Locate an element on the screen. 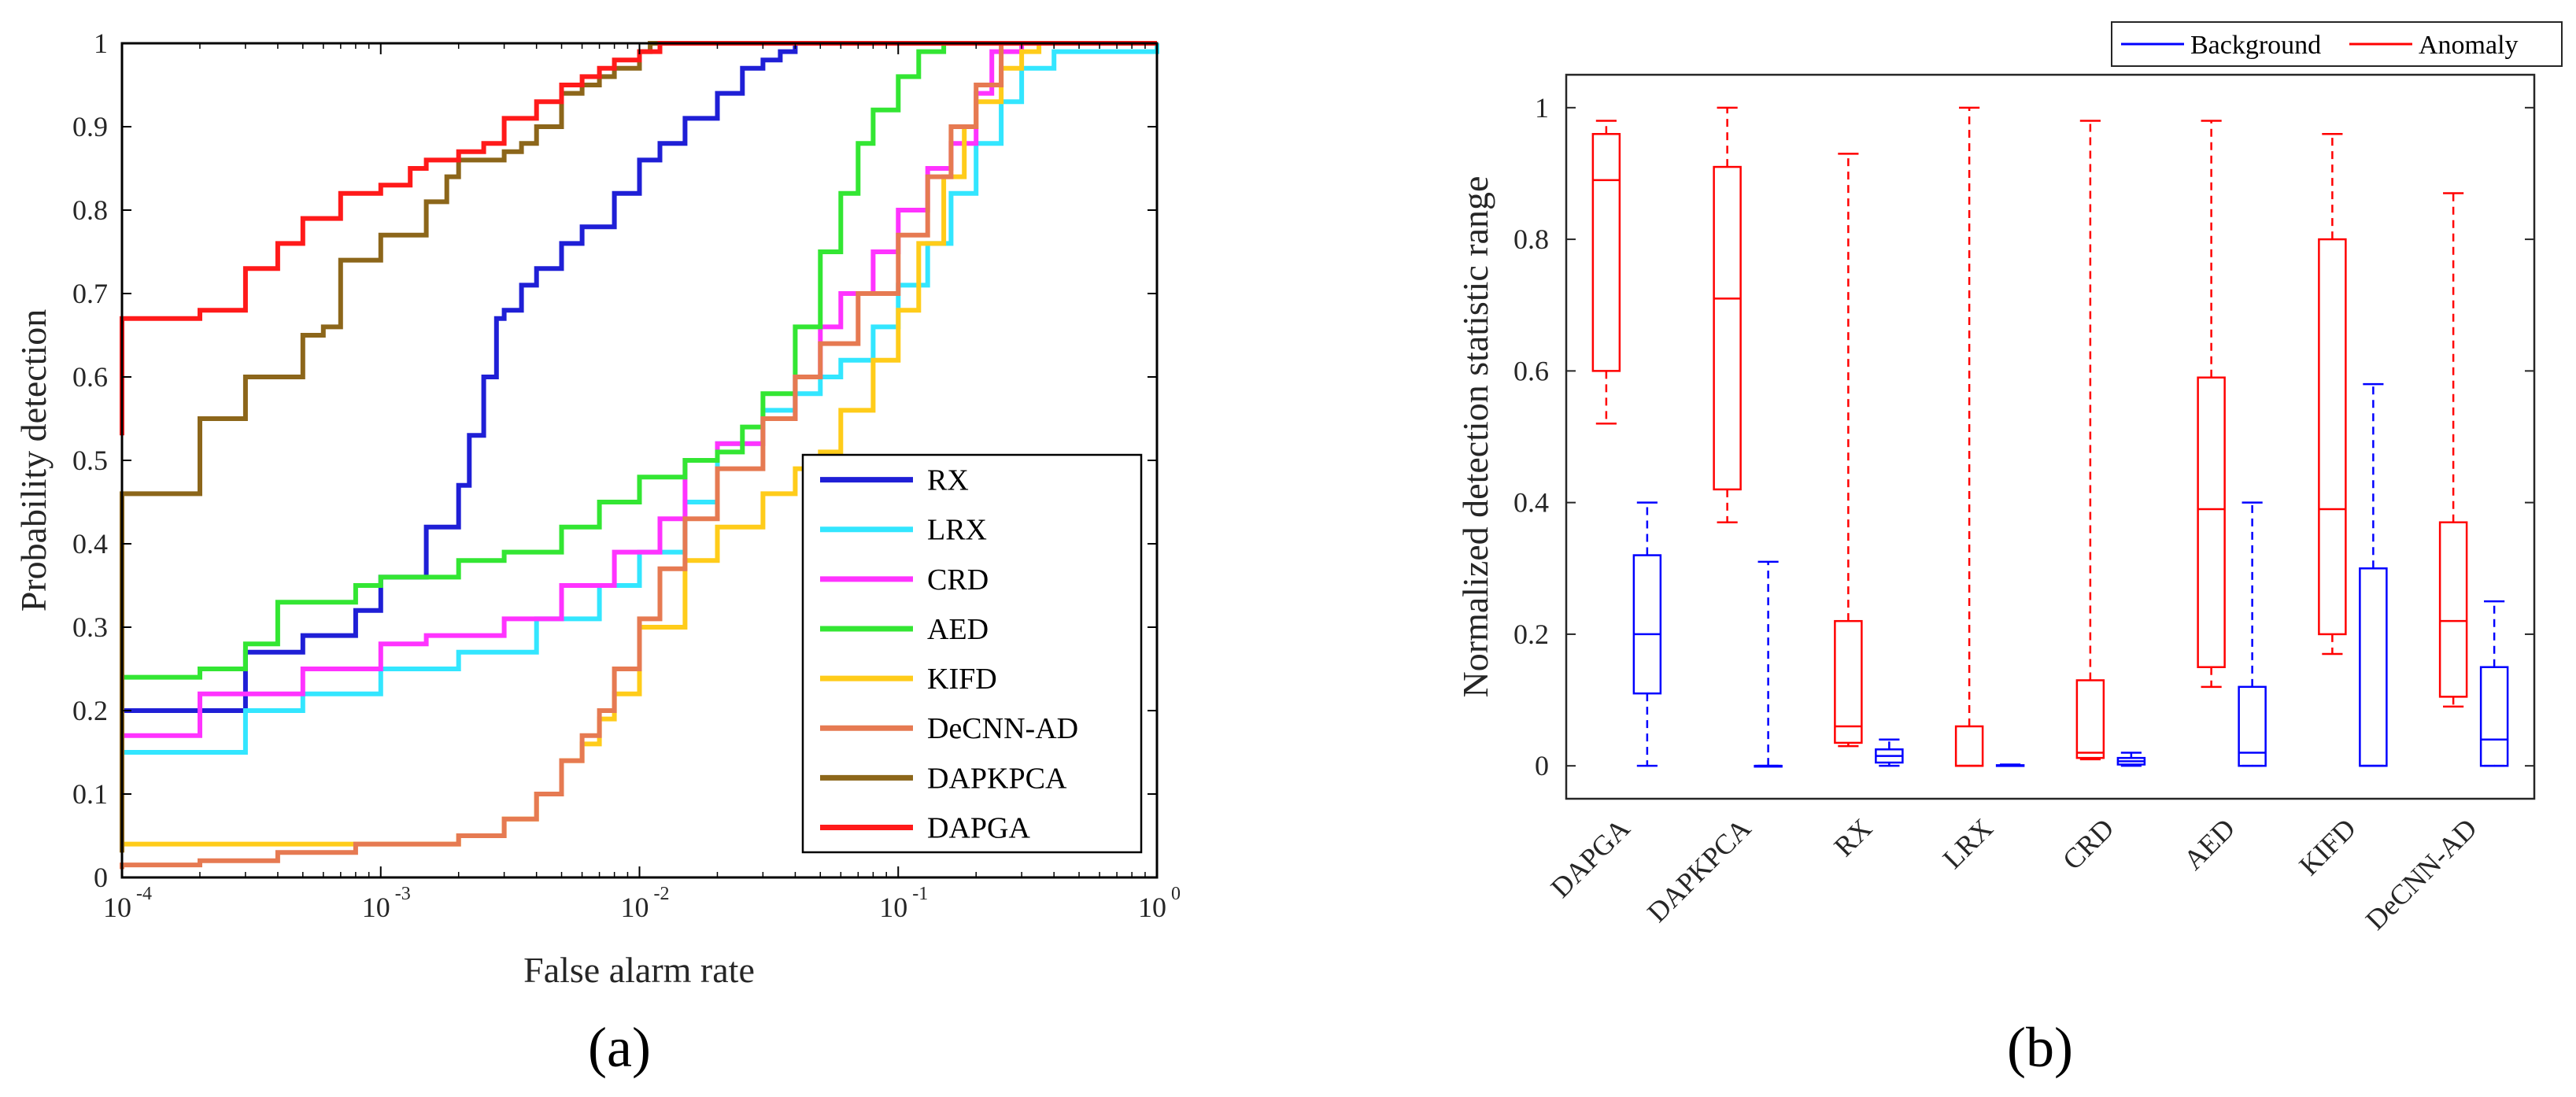 Image resolution: width=2576 pixels, height=1097 pixels. box-background-decnn-ad is located at coordinates (2494, 684).